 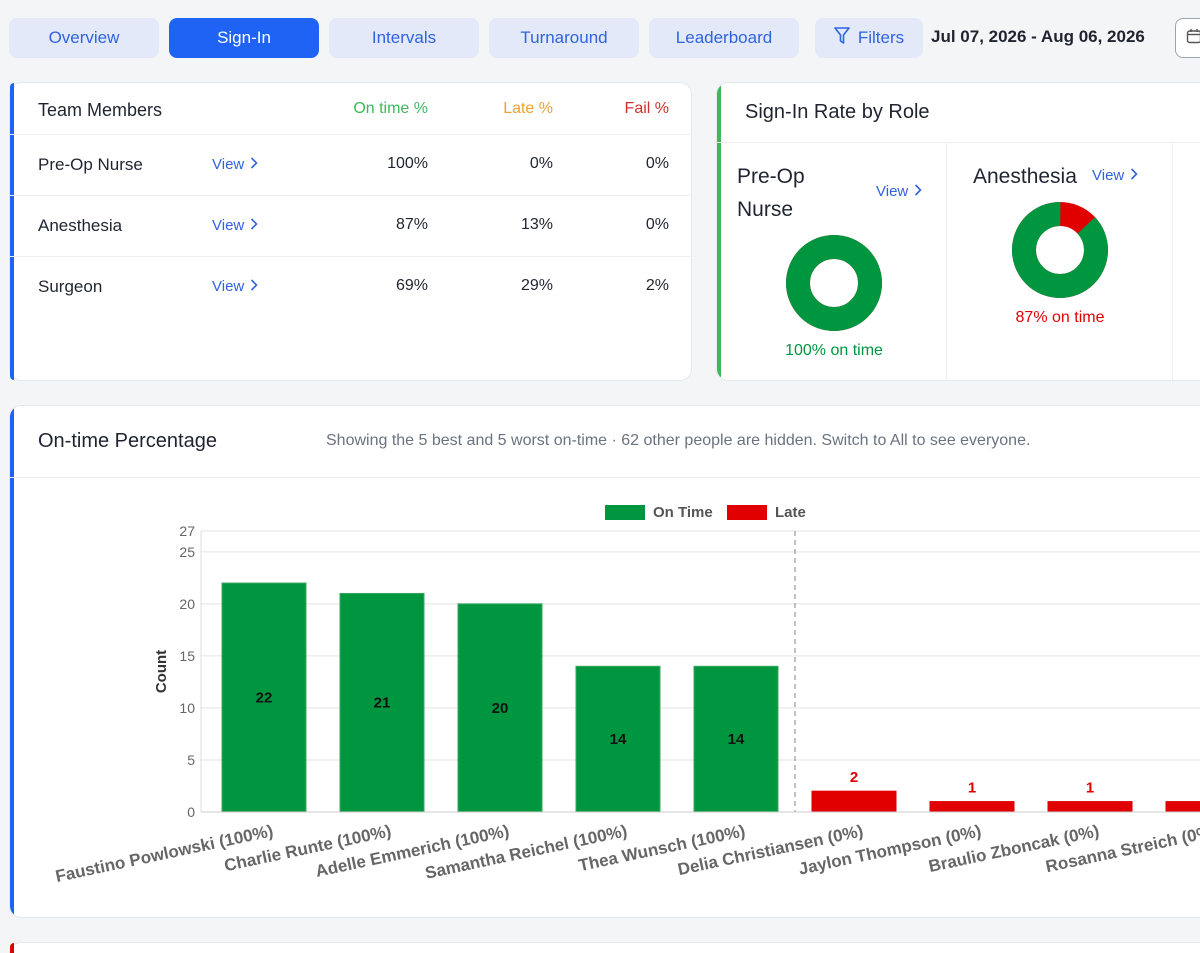 I want to click on y-tick-label: 20, so click(x=187, y=604).